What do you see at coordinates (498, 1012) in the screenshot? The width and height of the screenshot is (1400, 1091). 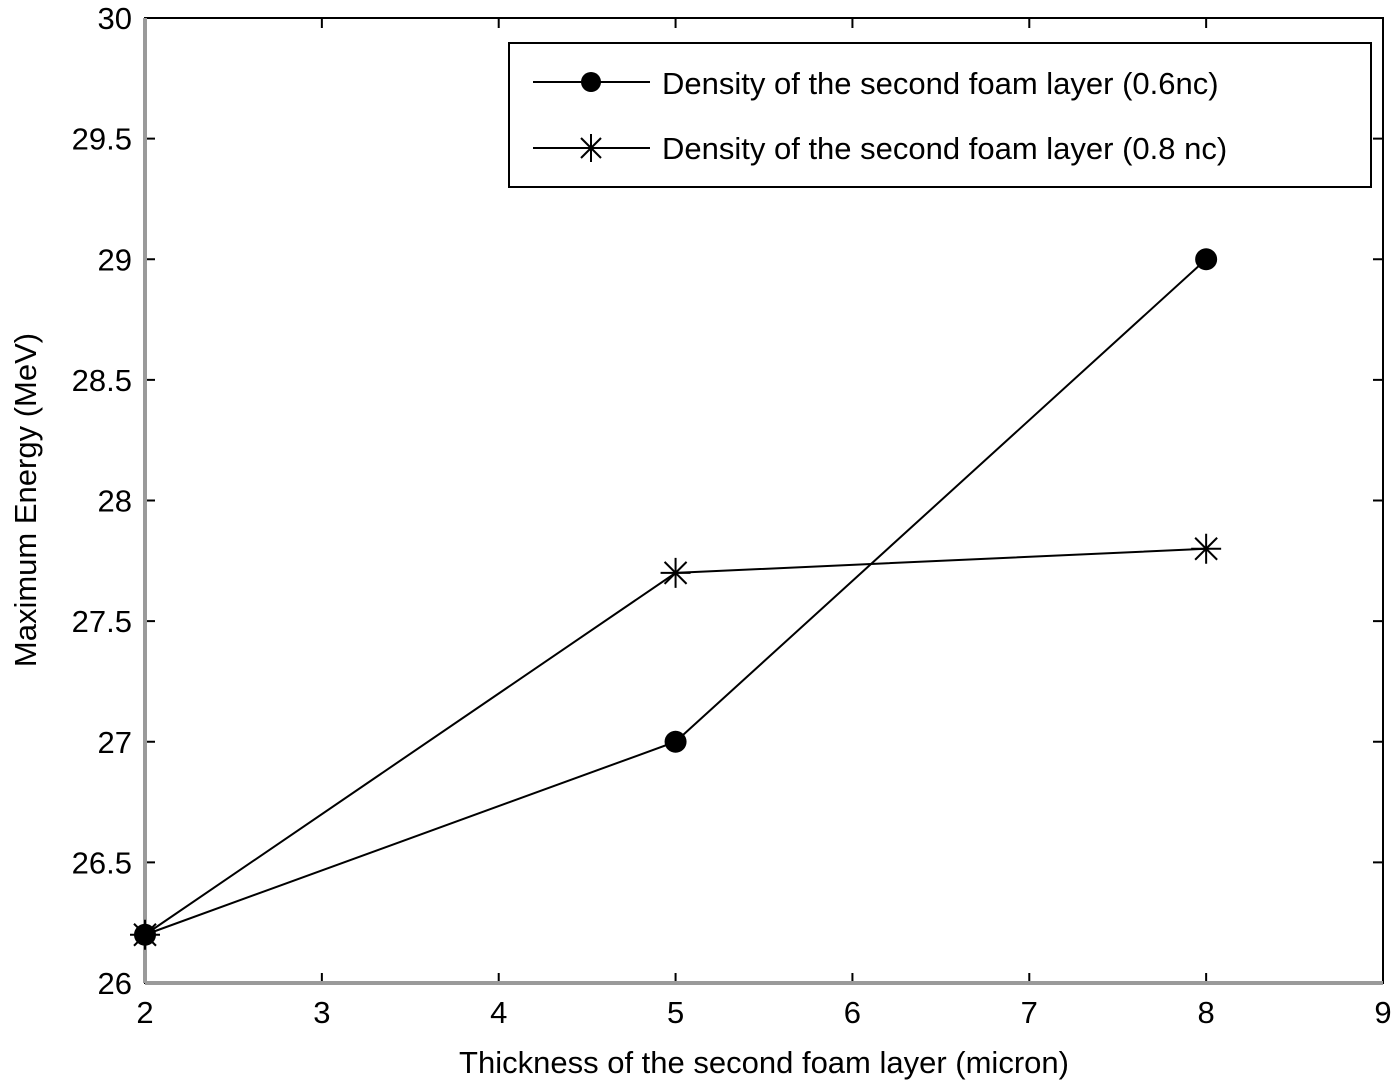 I see `x-tick-label: 4` at bounding box center [498, 1012].